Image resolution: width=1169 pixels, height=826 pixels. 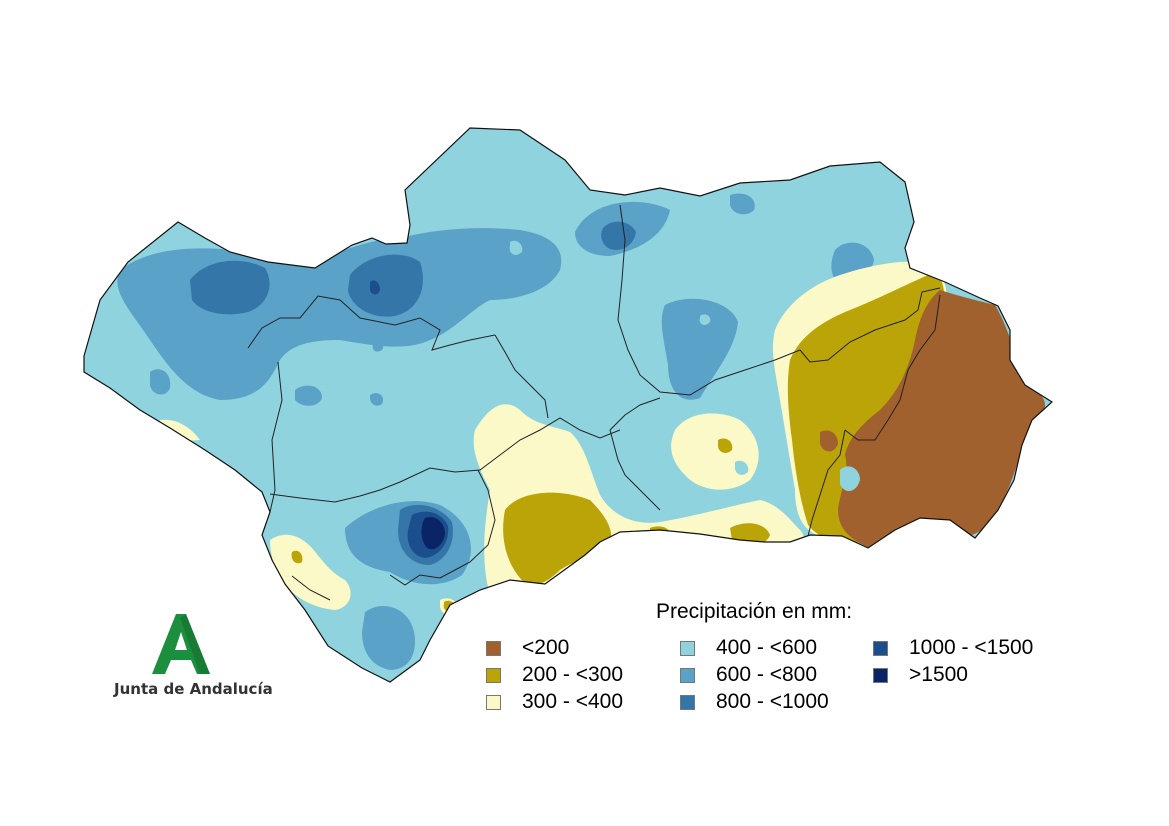 What do you see at coordinates (573, 674) in the screenshot?
I see `legend-label: 200 - <300` at bounding box center [573, 674].